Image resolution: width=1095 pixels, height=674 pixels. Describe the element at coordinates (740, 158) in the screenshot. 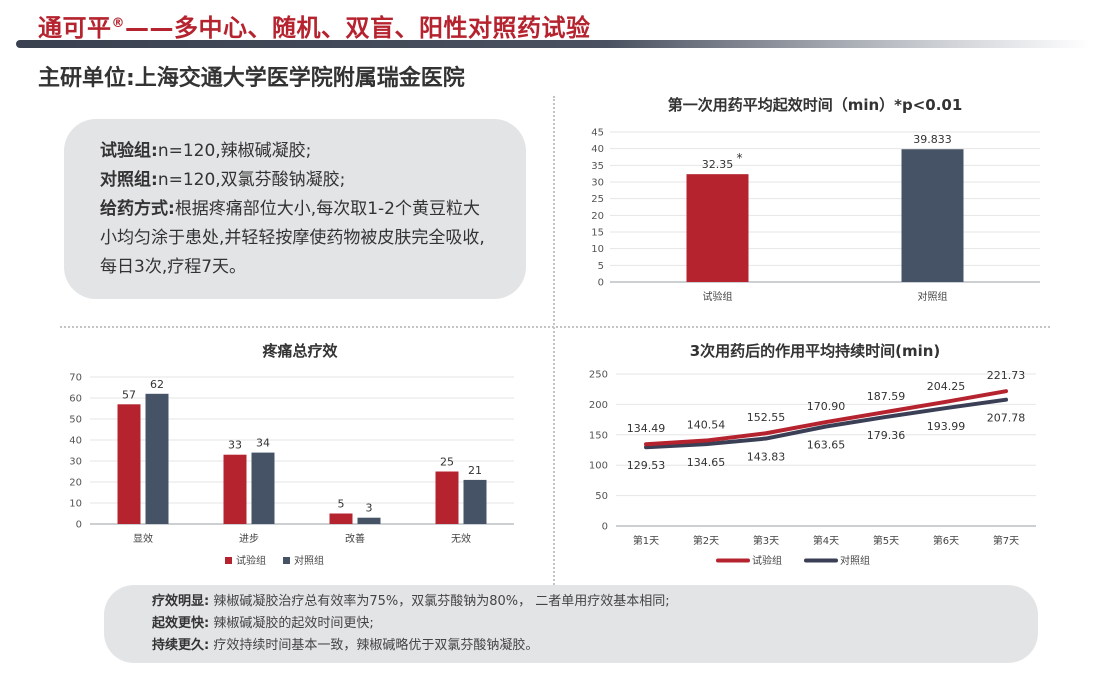

I see `significance-mark: *` at that location.